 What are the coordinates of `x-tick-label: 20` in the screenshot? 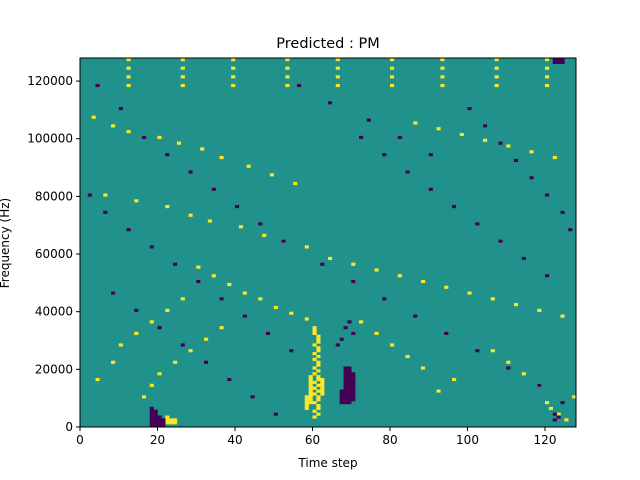 It's located at (157, 440).